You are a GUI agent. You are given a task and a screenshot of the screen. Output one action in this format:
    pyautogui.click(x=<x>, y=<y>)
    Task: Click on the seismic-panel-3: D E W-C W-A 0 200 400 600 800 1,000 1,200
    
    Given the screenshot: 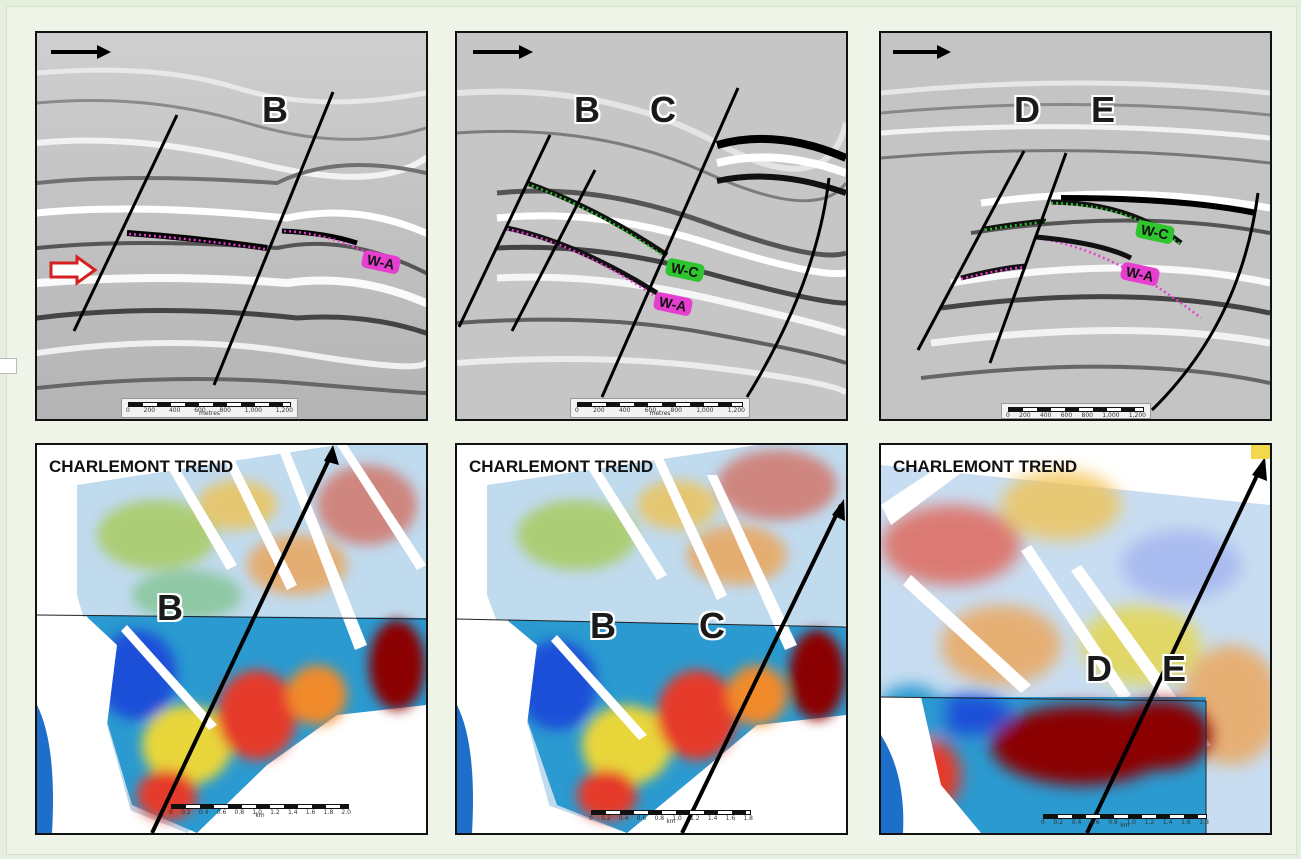 What is the action you would take?
    pyautogui.click(x=1075, y=226)
    